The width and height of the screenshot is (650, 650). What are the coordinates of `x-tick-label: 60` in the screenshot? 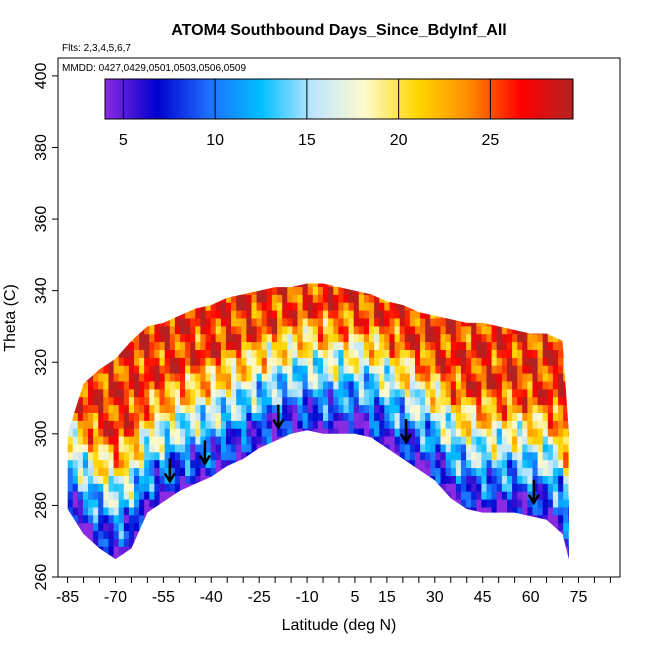 It's located at (531, 597).